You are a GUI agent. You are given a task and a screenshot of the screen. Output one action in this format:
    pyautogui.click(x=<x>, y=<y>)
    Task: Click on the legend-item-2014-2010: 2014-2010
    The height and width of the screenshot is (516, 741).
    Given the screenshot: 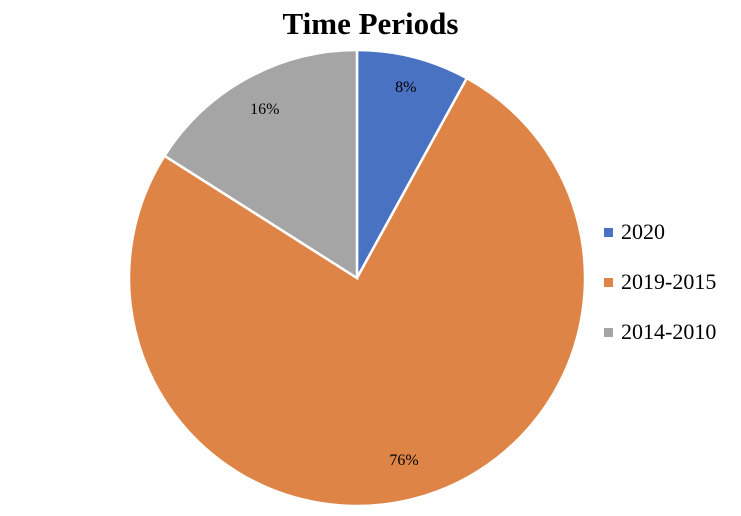 What is the action you would take?
    pyautogui.click(x=660, y=332)
    